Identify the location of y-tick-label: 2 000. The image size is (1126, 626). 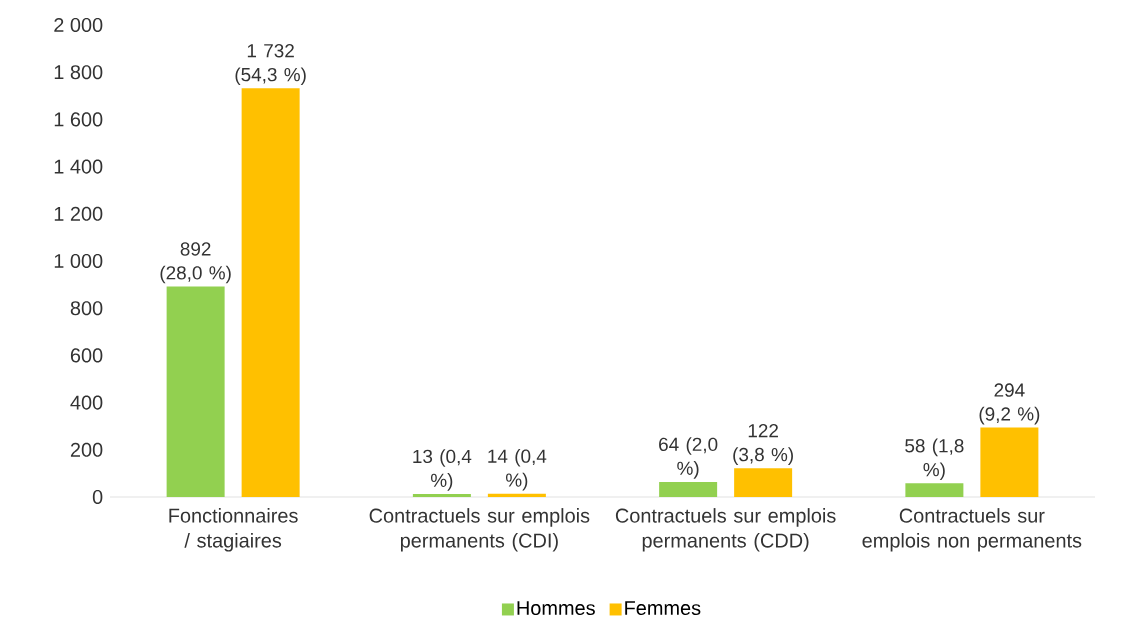
(78, 25).